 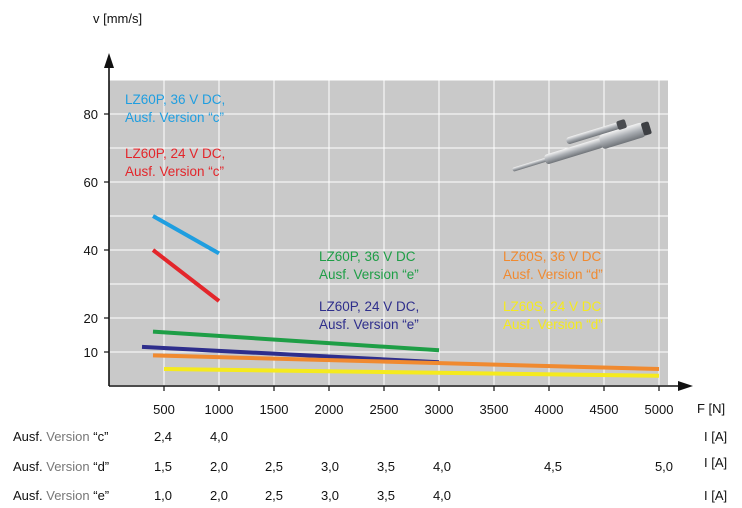 I want to click on current-row-label: Ausf. Version “e”, so click(x=61, y=495).